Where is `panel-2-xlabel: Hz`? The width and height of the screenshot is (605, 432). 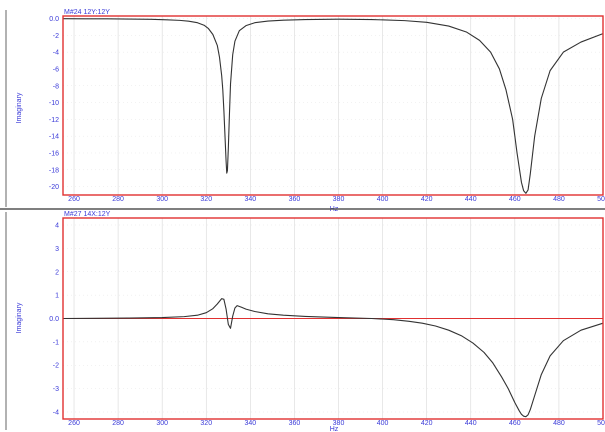 panel-2-xlabel: Hz is located at coordinates (334, 429).